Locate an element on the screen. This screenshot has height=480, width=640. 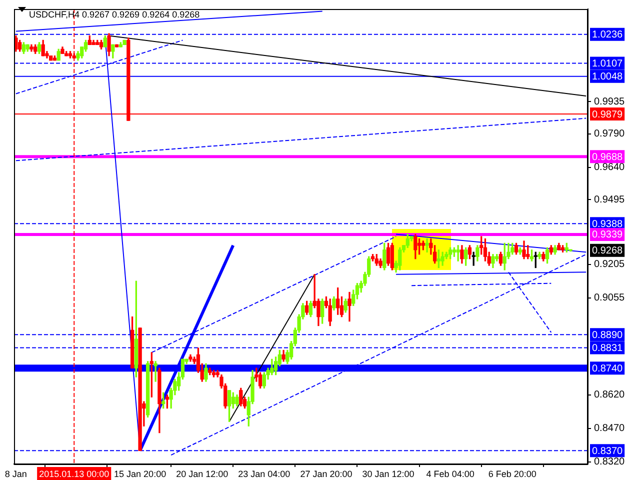
x-tick-label: 23 Jan 04:00 is located at coordinates (264, 473).